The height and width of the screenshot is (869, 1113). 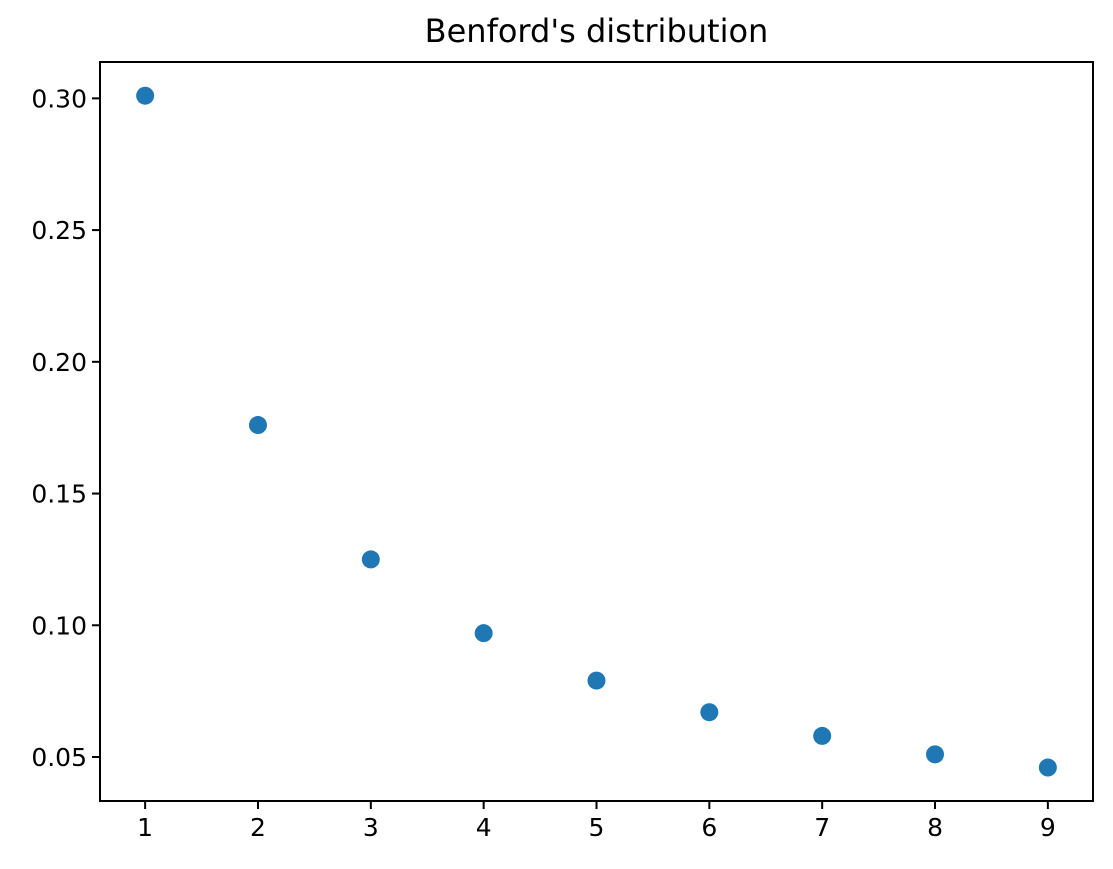 What do you see at coordinates (596, 31) in the screenshot?
I see `chart-title: Benford's distribution` at bounding box center [596, 31].